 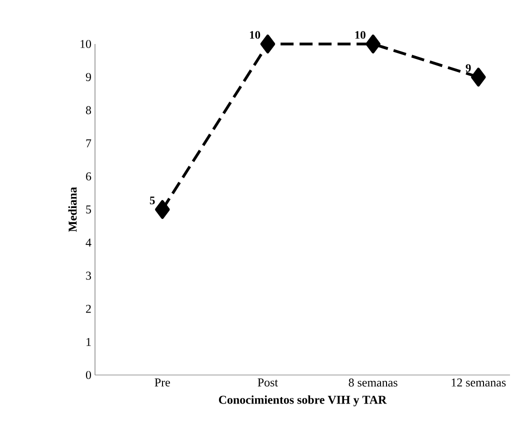 I want to click on y-tick-label: 10, so click(x=86, y=44).